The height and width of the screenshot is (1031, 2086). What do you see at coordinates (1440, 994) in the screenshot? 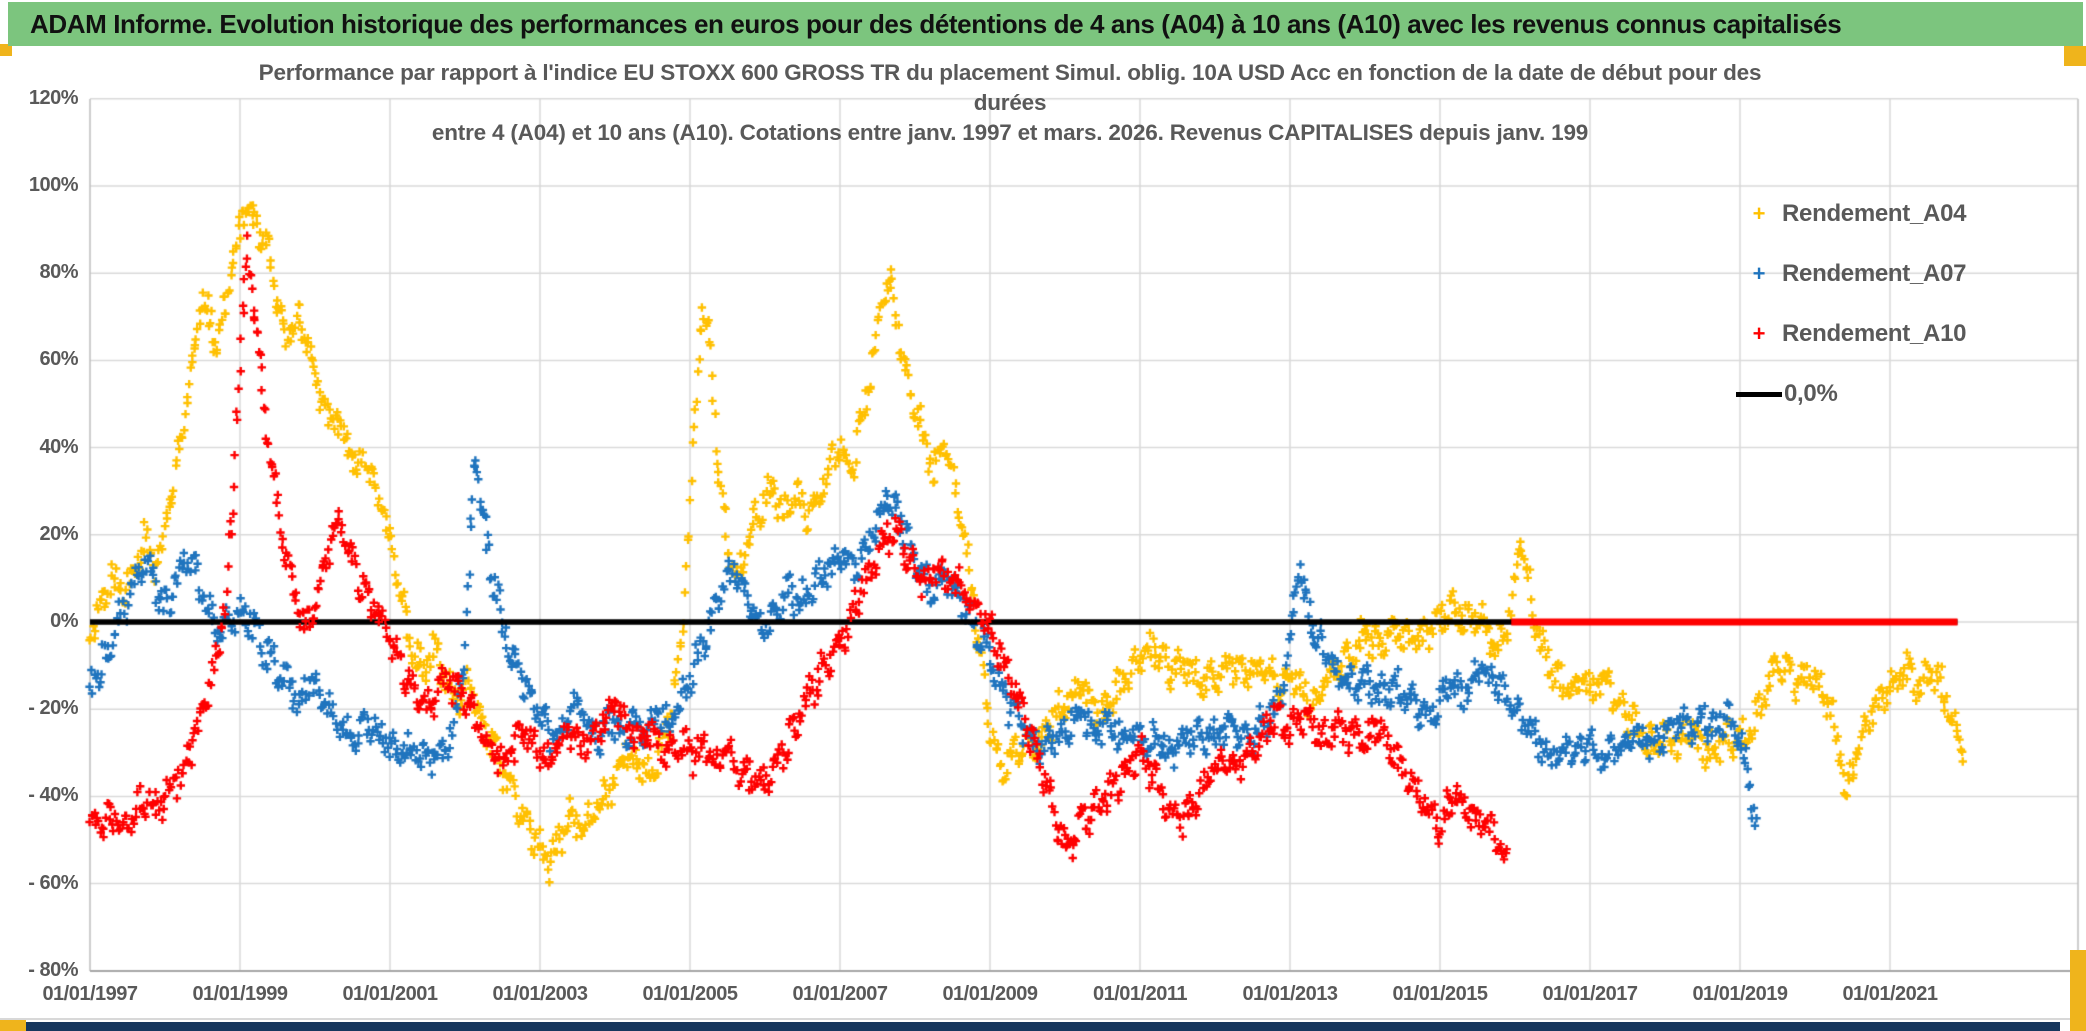
I see `x-tick-label: 01/01/2015` at bounding box center [1440, 994].